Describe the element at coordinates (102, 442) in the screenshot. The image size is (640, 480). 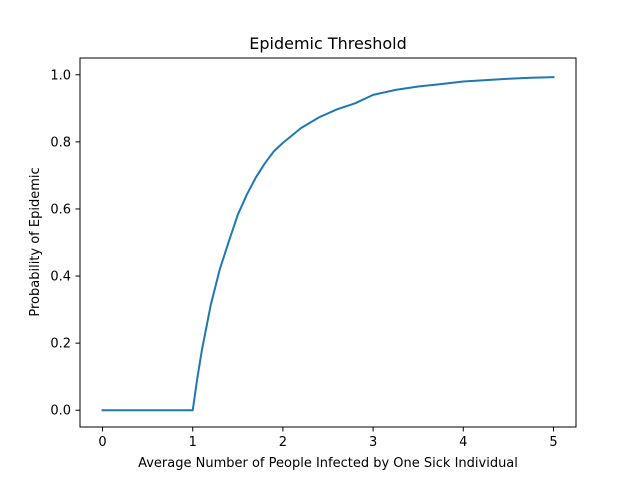
I see `x-tick-label: 0` at that location.